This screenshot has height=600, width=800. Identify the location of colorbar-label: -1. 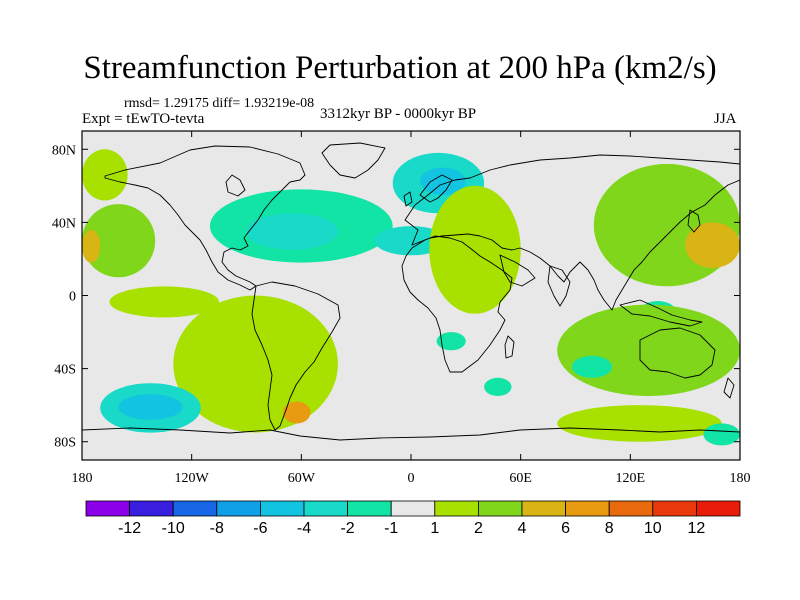
(391, 528).